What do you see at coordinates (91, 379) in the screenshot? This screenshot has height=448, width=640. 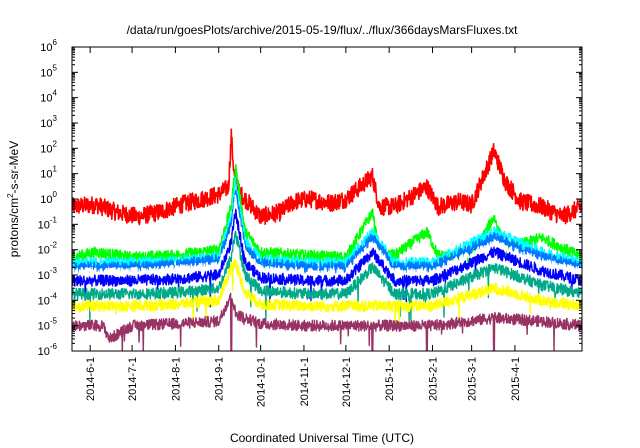 I see `x-tick-label: 2014-6-1` at bounding box center [91, 379].